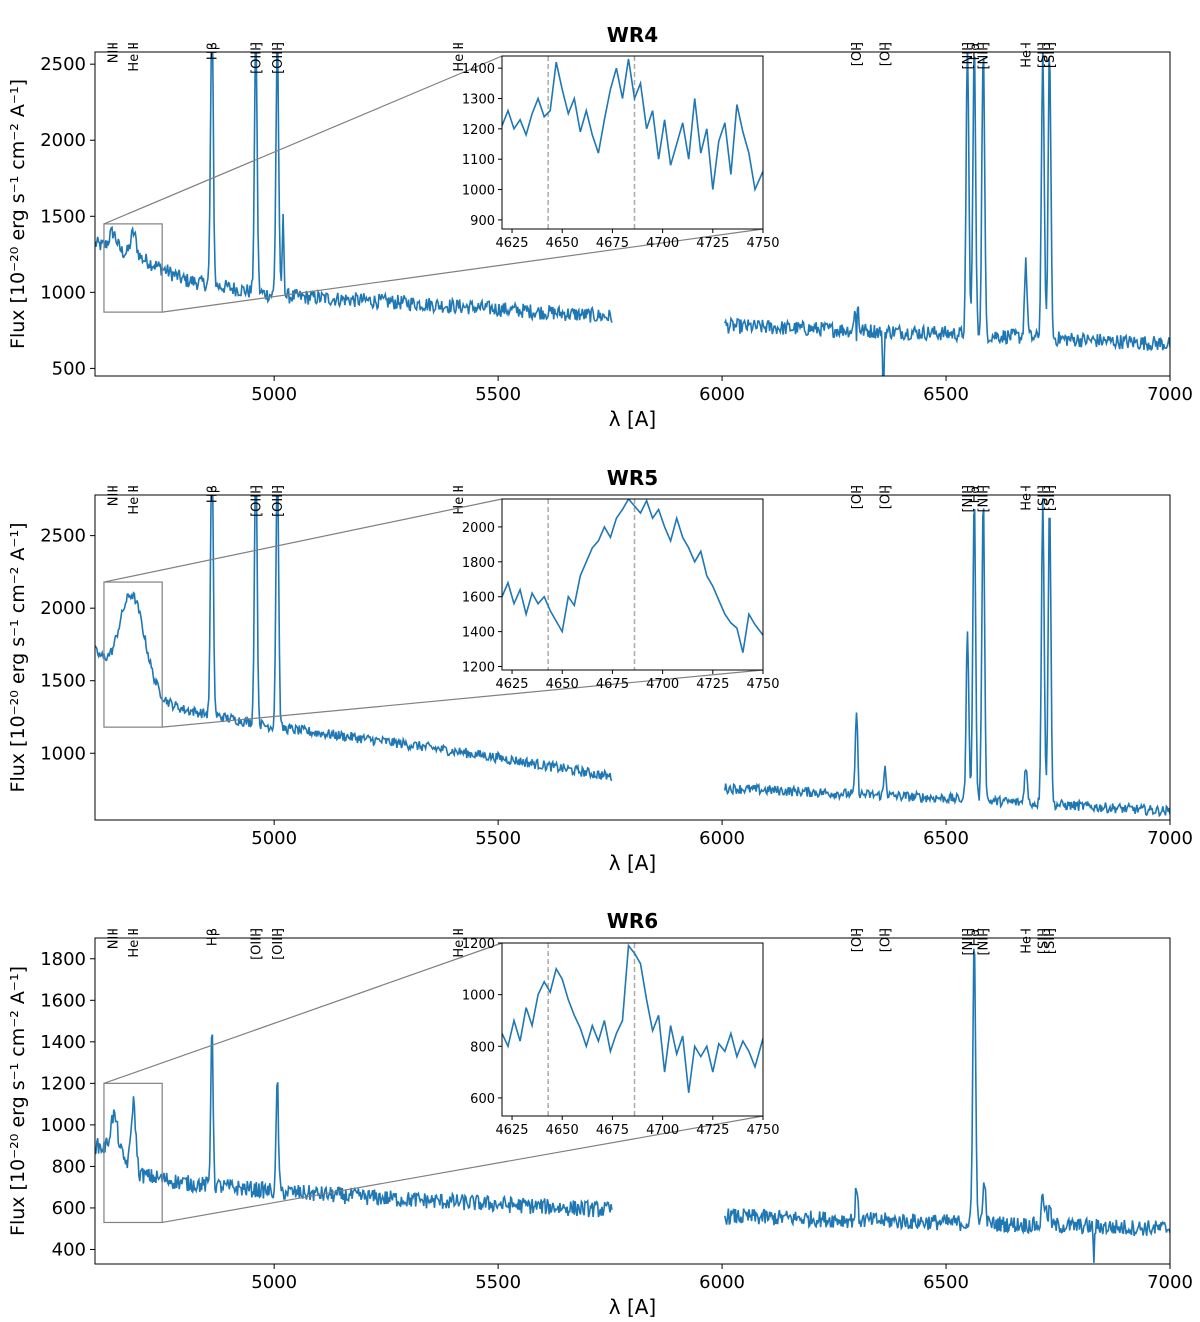 This screenshot has width=1200, height=1322. What do you see at coordinates (63, 959) in the screenshot?
I see `y-tick-label: 1800` at bounding box center [63, 959].